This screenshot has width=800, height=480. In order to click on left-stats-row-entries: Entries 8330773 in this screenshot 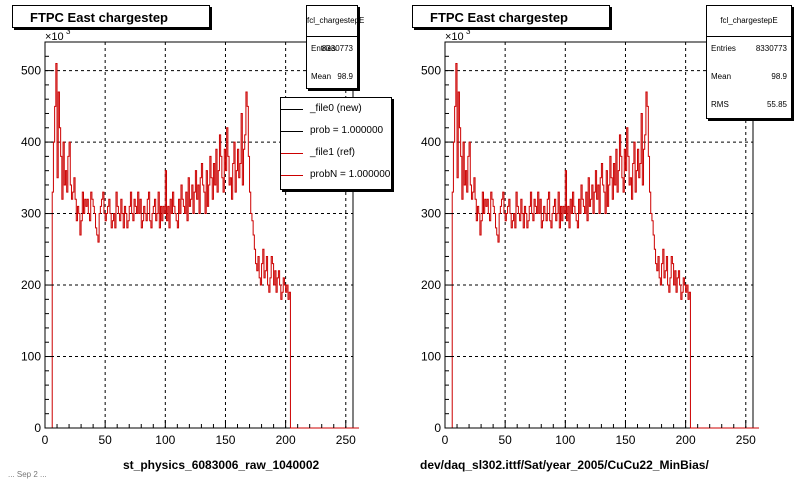, I will do `click(332, 50)`.